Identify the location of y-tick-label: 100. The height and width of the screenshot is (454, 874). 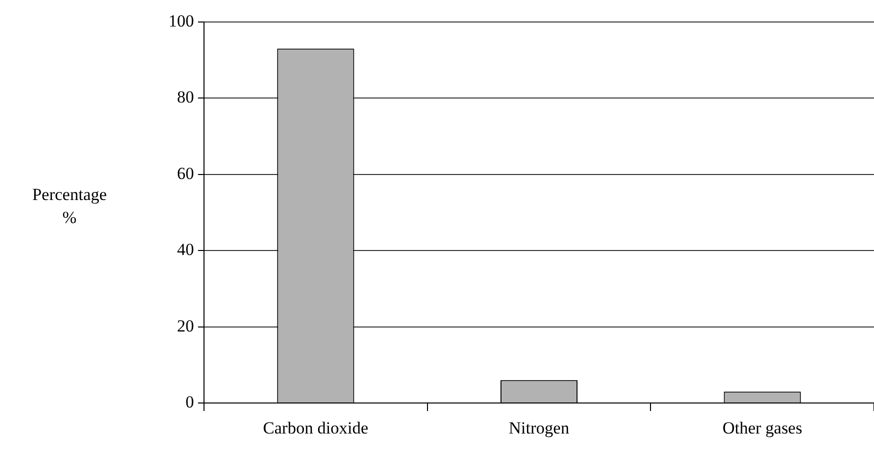
(181, 20).